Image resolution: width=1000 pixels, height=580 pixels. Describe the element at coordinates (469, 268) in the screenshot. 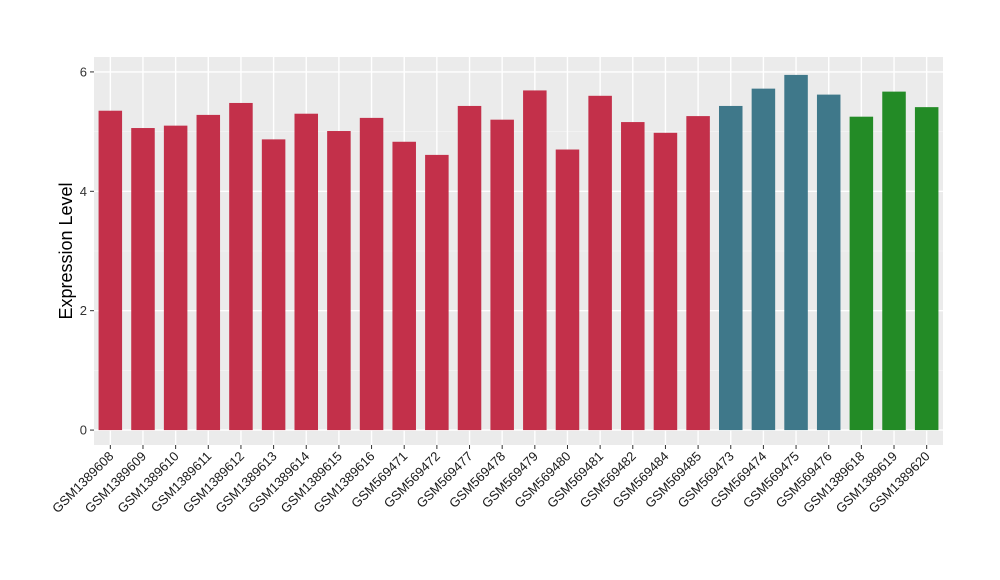

I see `bar-GSM569477` at that location.